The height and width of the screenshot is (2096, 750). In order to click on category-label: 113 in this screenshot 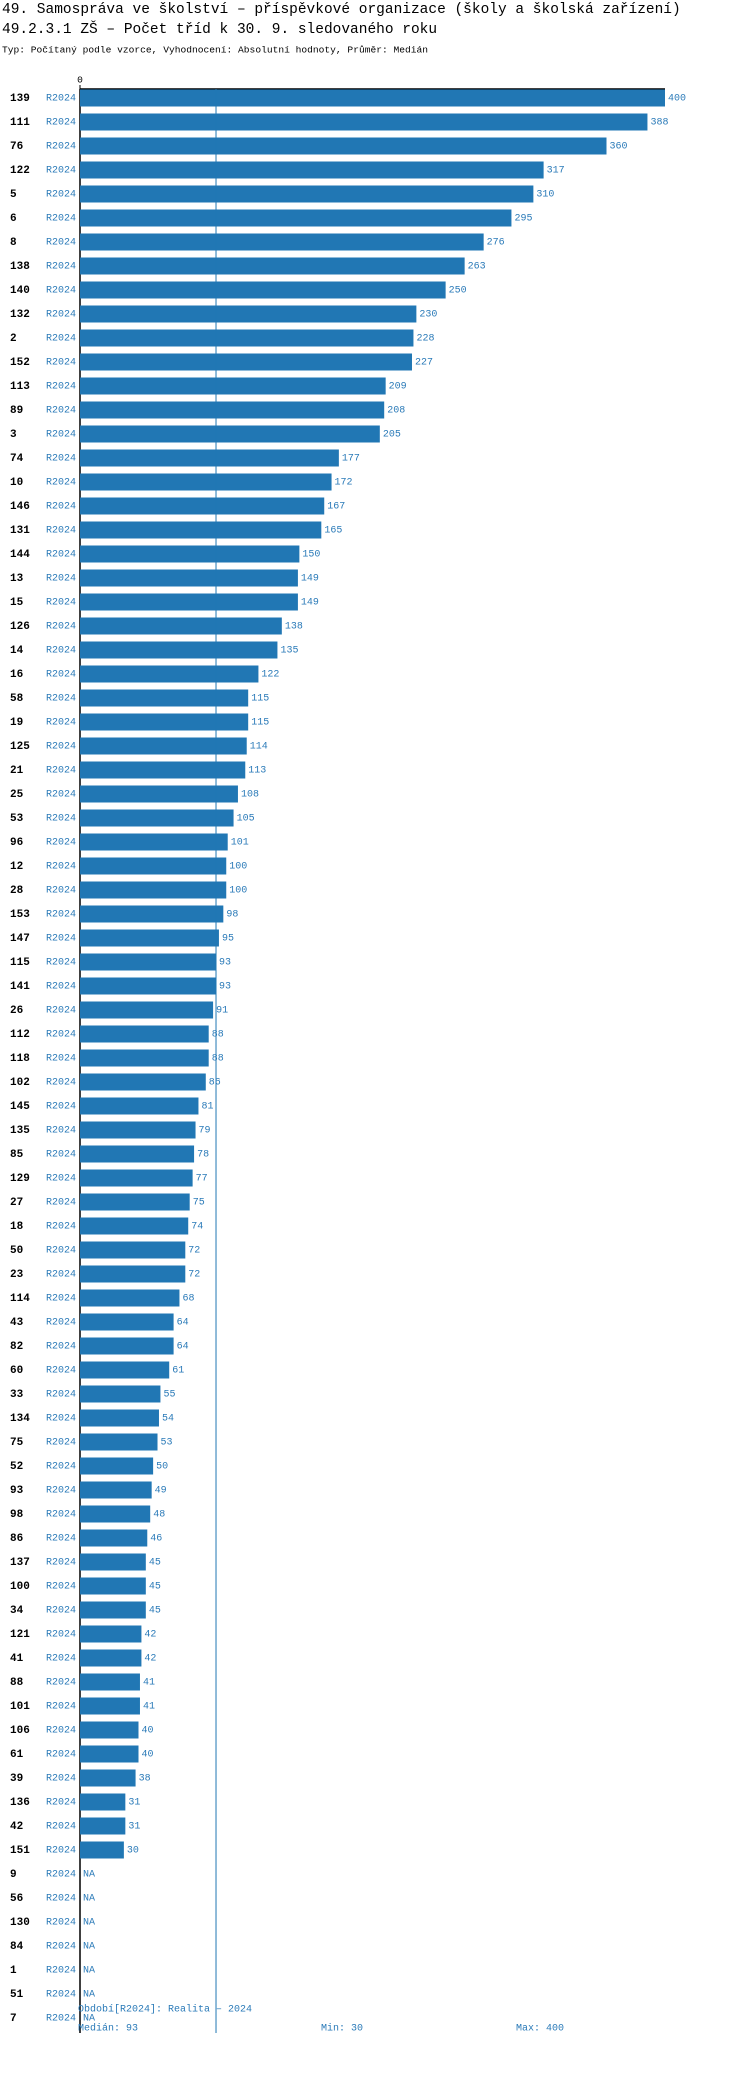, I will do `click(20, 387)`.